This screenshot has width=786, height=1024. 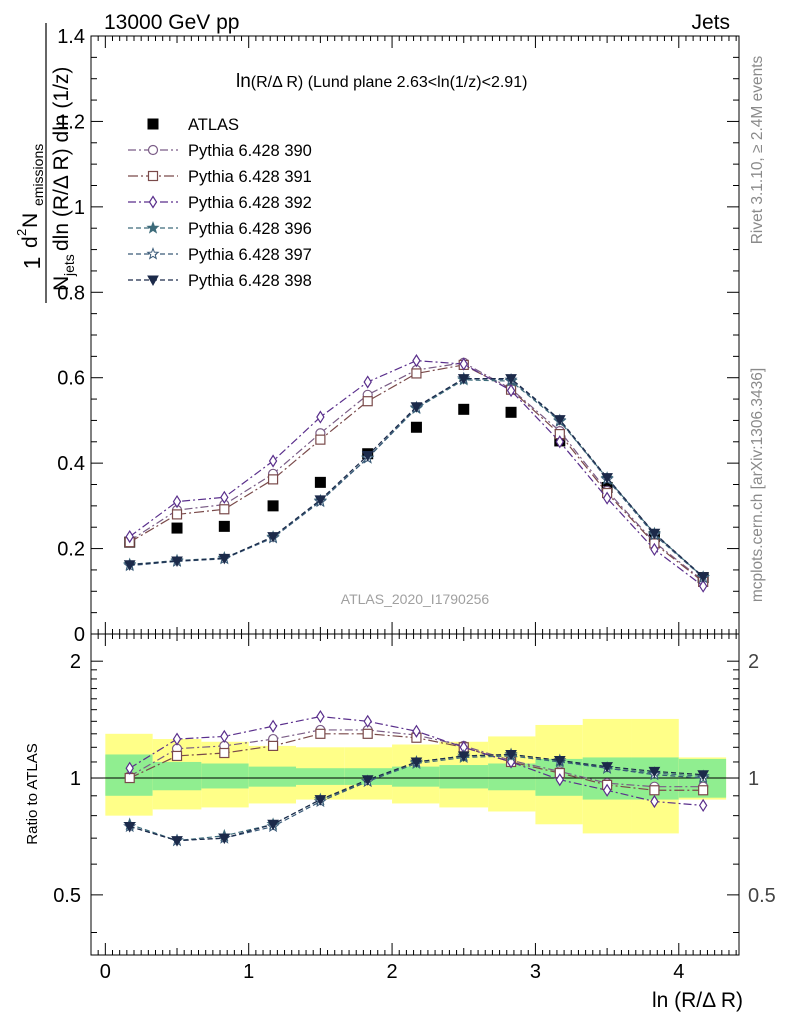 What do you see at coordinates (32, 263) in the screenshot?
I see `ylabel-numerator-1: 1` at bounding box center [32, 263].